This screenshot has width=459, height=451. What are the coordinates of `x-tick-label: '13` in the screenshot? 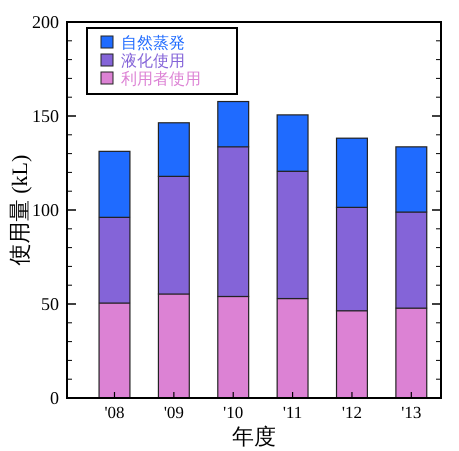 It's located at (411, 412).